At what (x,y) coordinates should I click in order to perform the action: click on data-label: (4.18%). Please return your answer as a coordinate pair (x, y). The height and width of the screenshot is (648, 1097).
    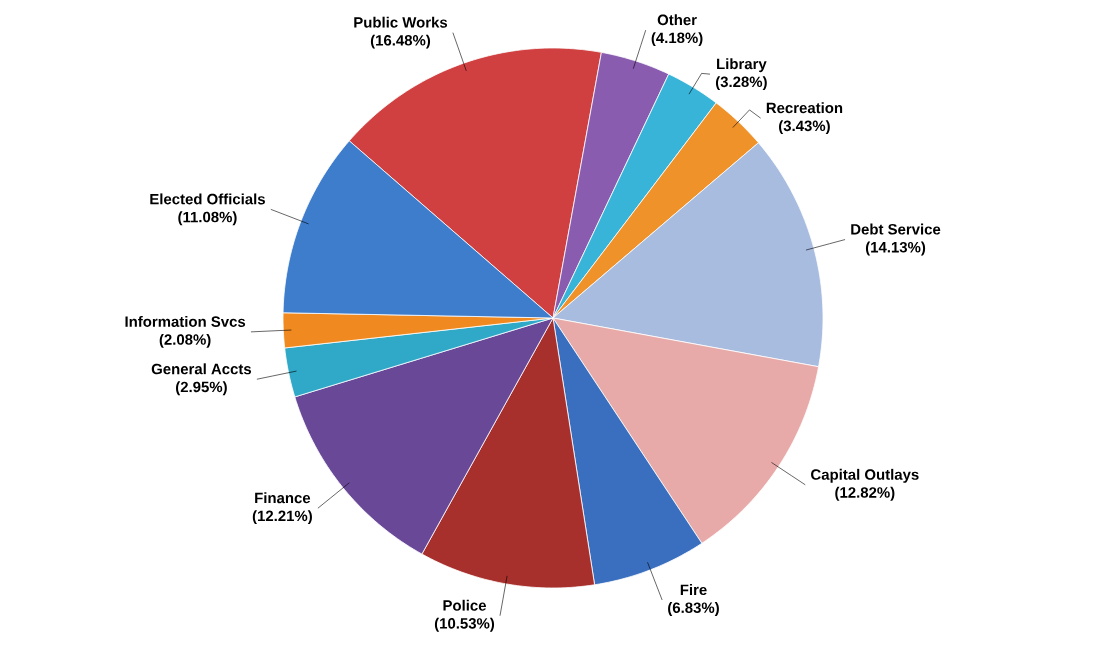
    Looking at the image, I should click on (677, 39).